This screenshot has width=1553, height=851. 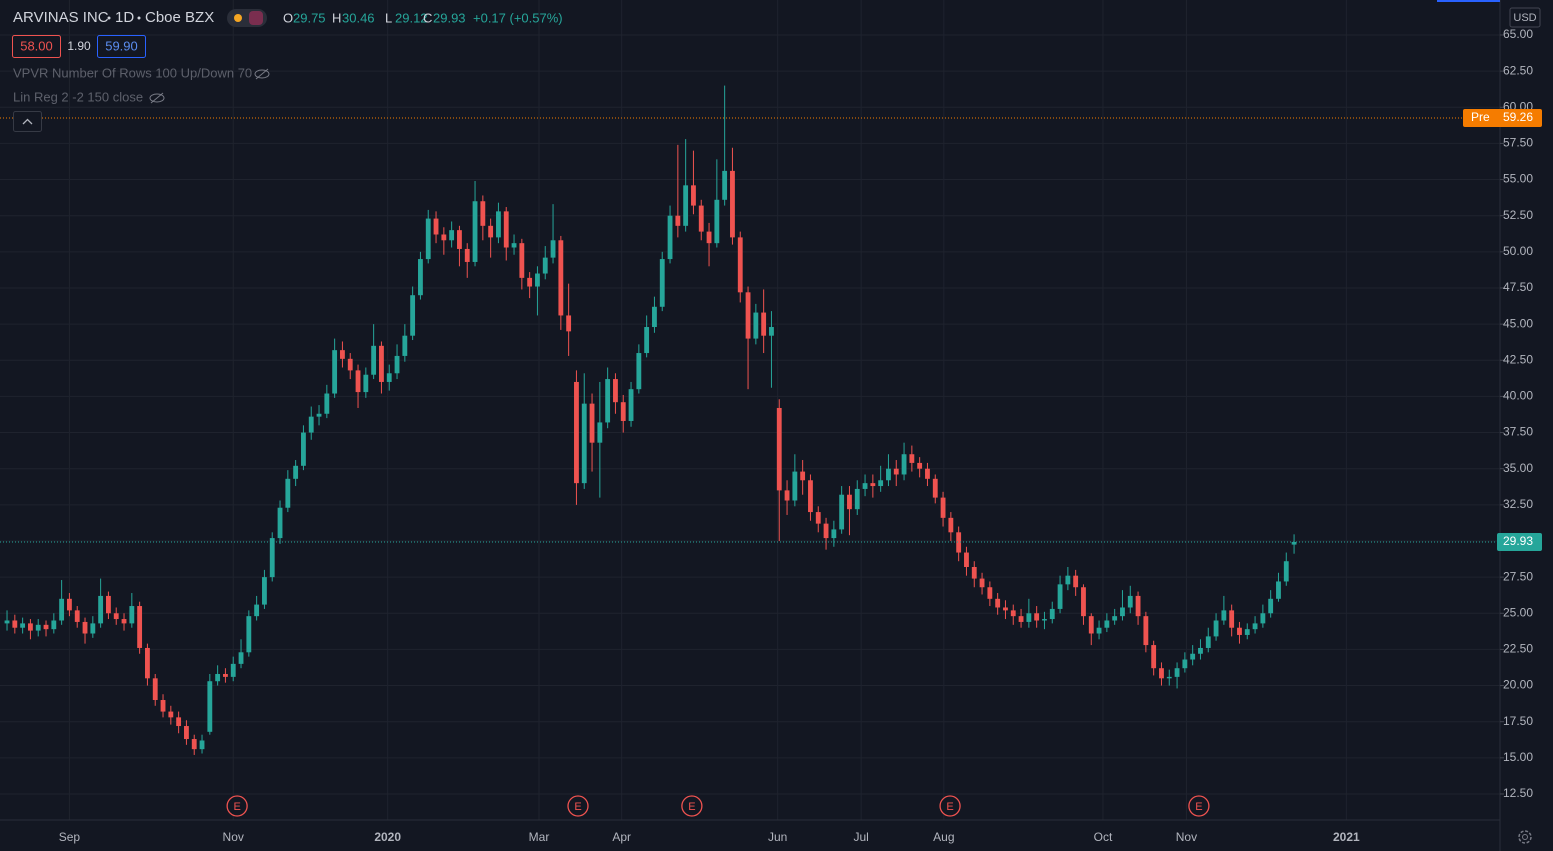 I want to click on y-tick-label: 47.50, so click(x=1518, y=287).